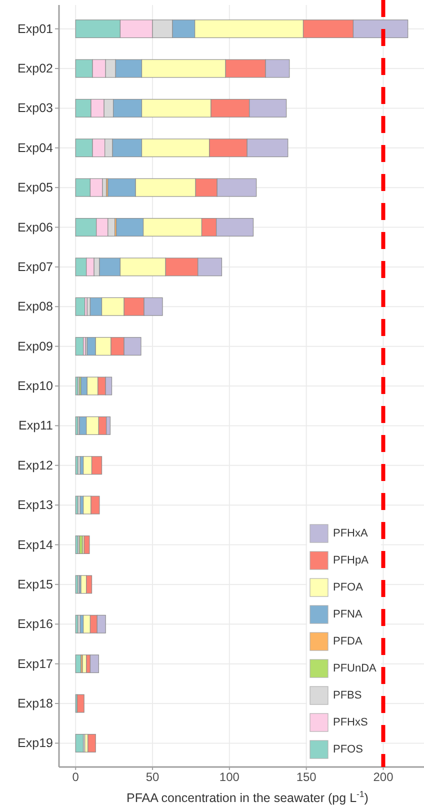 The image size is (424, 807). I want to click on y-tick-label: Exp11, so click(36, 425).